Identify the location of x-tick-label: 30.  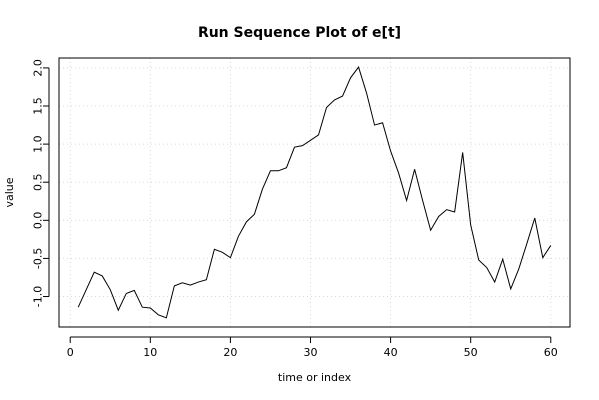
(310, 352).